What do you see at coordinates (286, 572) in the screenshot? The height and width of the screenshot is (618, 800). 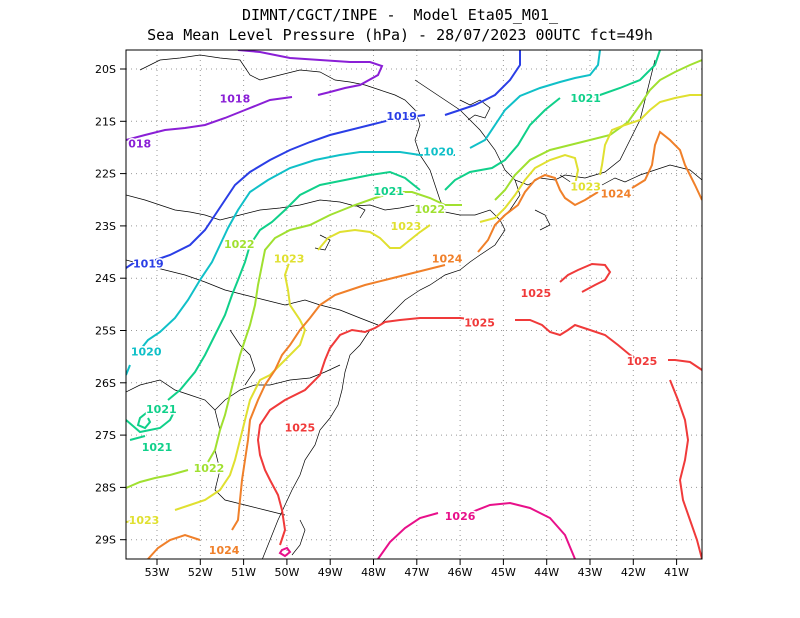 I see `lon-tick-label: 50W` at bounding box center [286, 572].